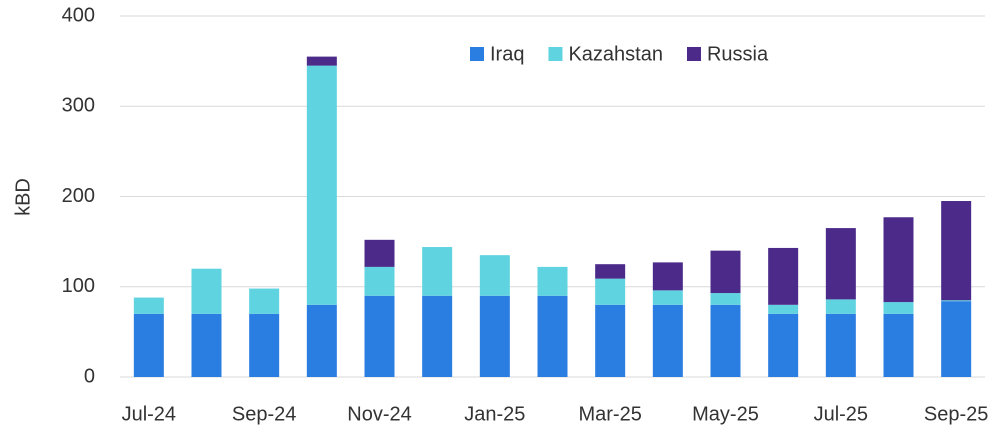  What do you see at coordinates (264, 414) in the screenshot?
I see `x-tick-label: Sep-24` at bounding box center [264, 414].